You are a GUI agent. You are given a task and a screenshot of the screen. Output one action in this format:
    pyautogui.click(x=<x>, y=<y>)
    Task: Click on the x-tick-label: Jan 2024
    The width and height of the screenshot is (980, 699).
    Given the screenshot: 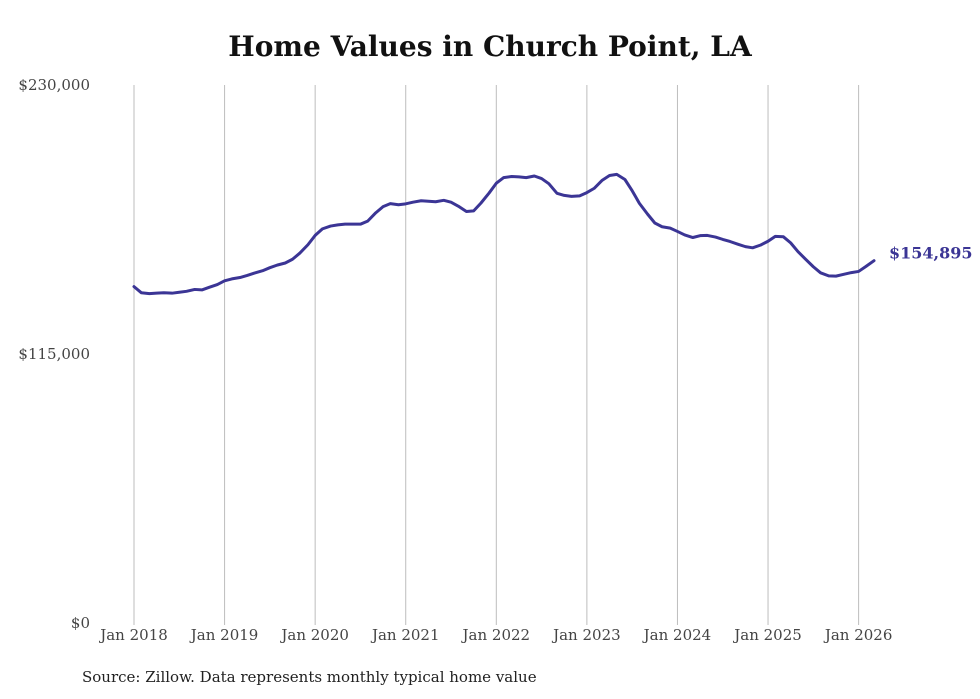 What is the action you would take?
    pyautogui.click(x=677, y=635)
    